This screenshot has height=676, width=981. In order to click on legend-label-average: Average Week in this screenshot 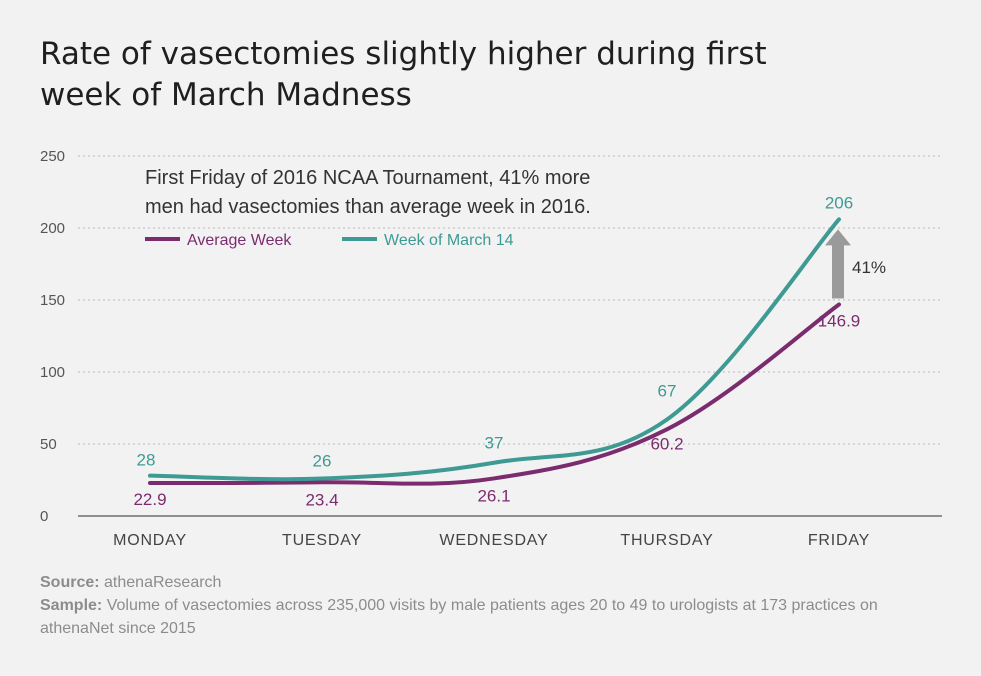, I will do `click(239, 240)`.